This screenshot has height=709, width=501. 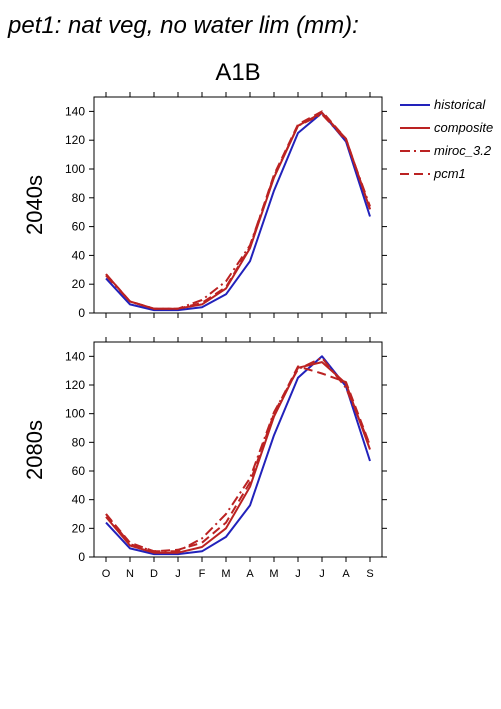 I want to click on series-line-composite, so click(x=238, y=457).